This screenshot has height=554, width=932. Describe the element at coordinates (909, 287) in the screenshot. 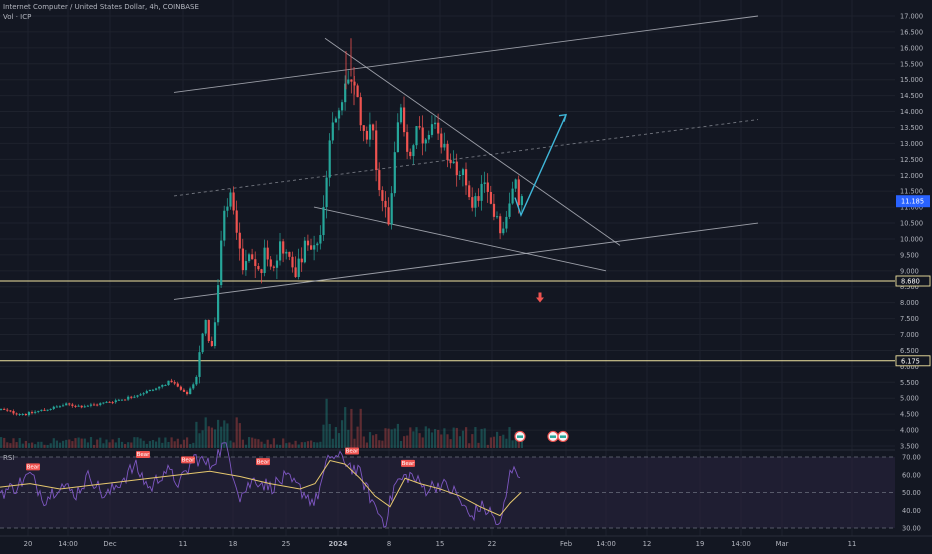

I see `price-tick-label: 8.500` at that location.